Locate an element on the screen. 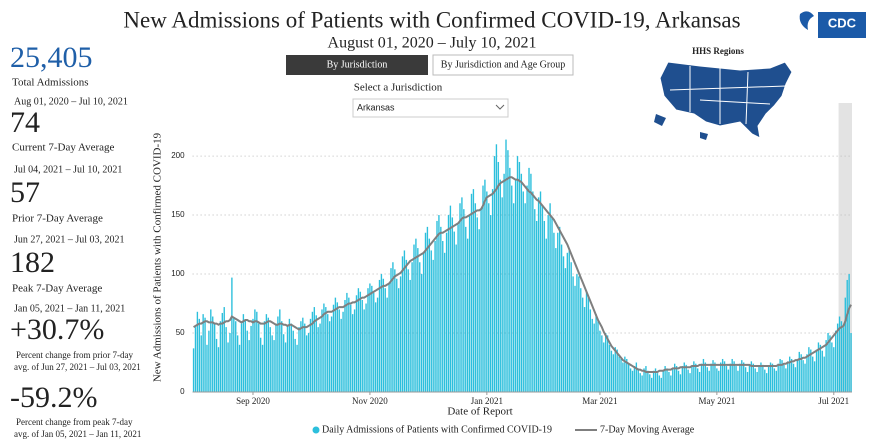 The image size is (874, 448). kpi-value: 74 is located at coordinates (25, 122).